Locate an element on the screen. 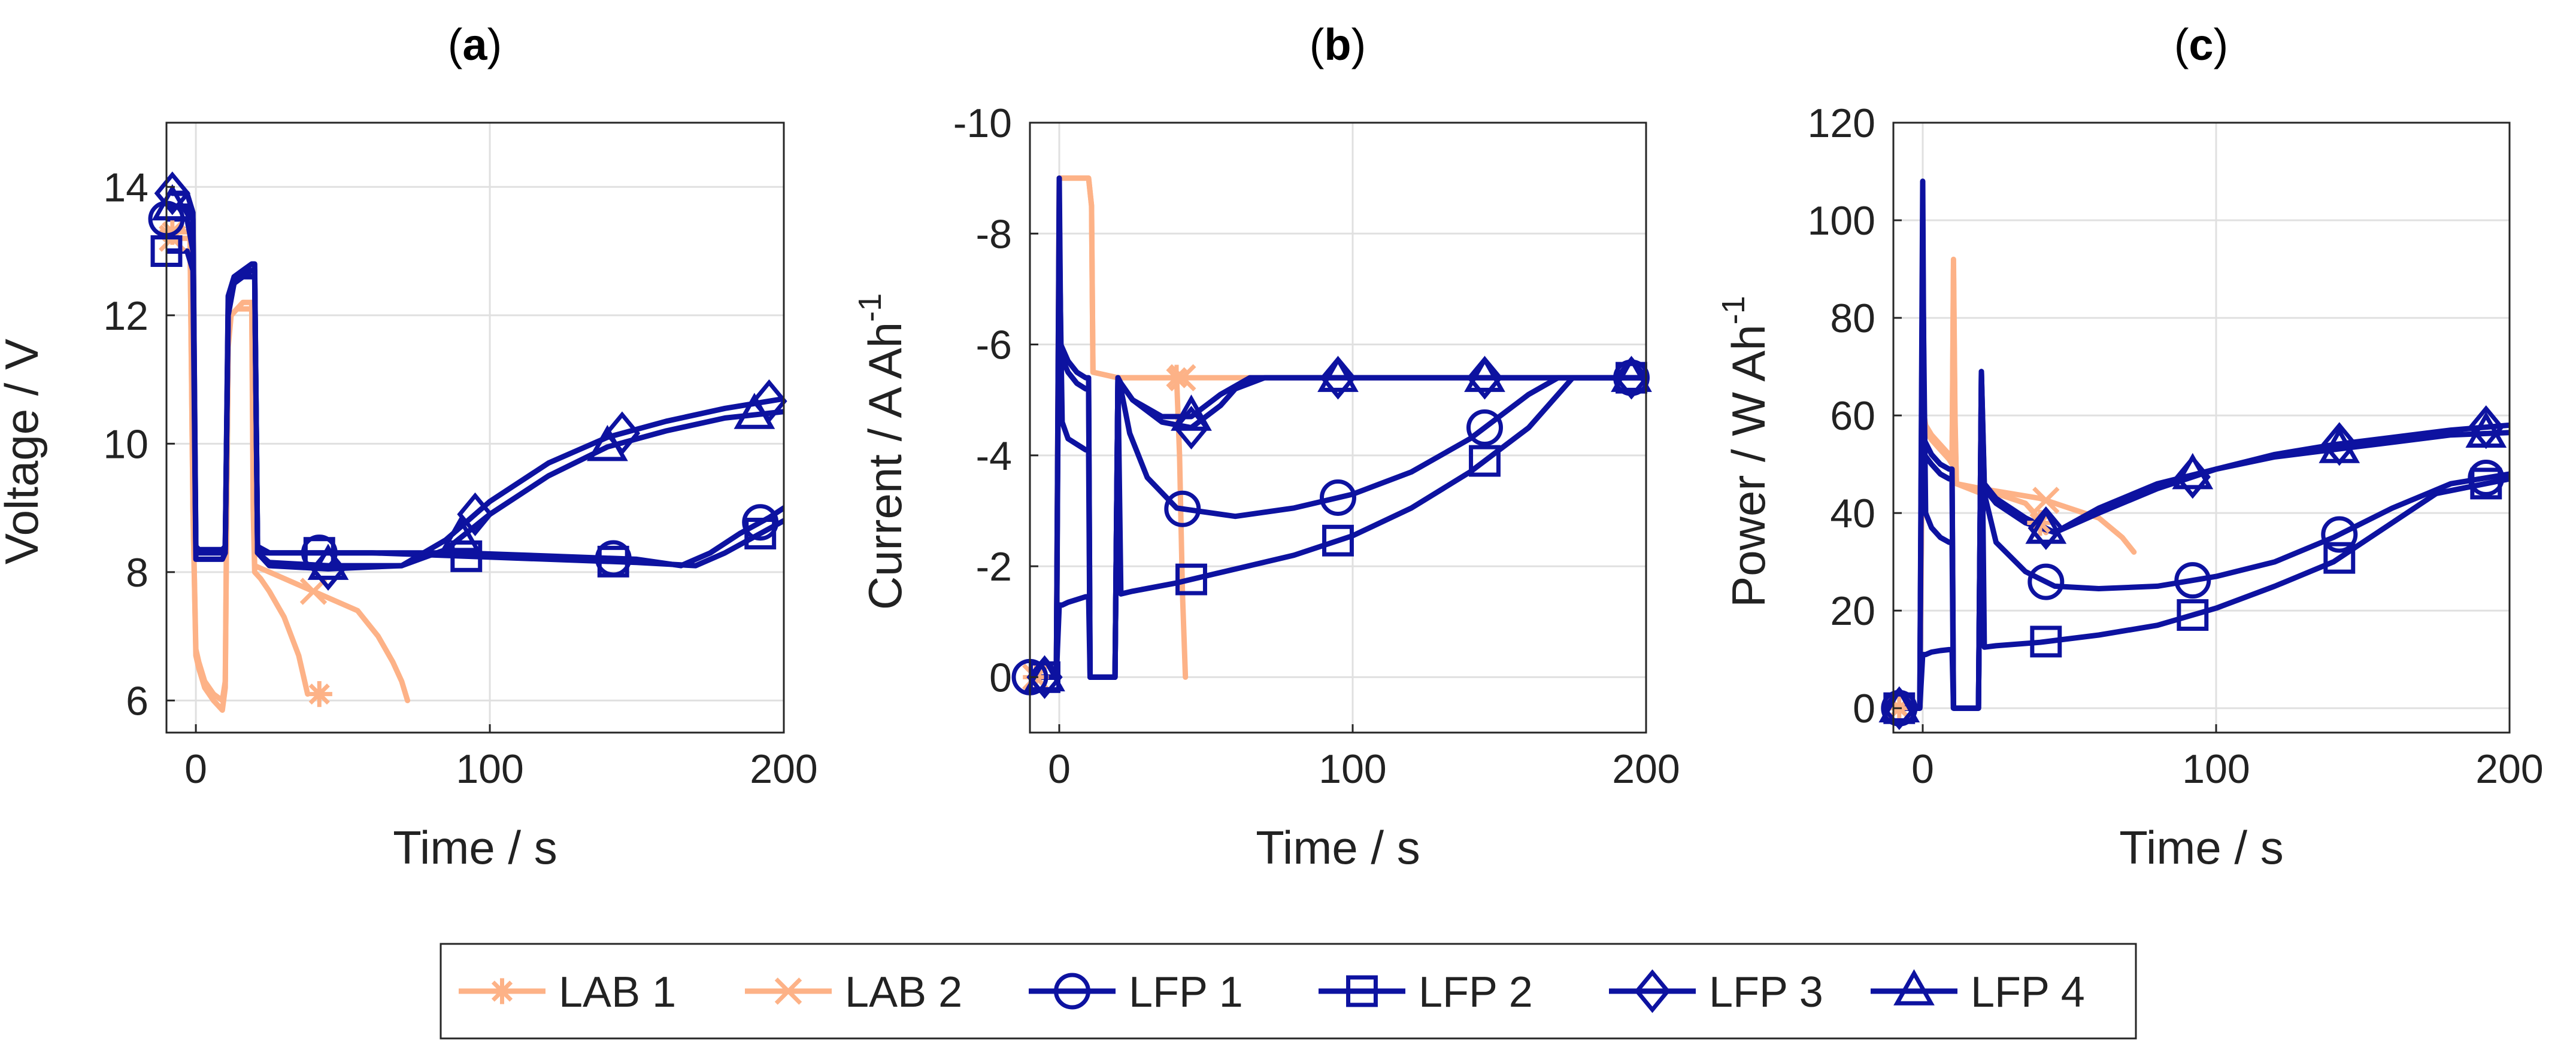  y-tick-label: -8 is located at coordinates (994, 234).